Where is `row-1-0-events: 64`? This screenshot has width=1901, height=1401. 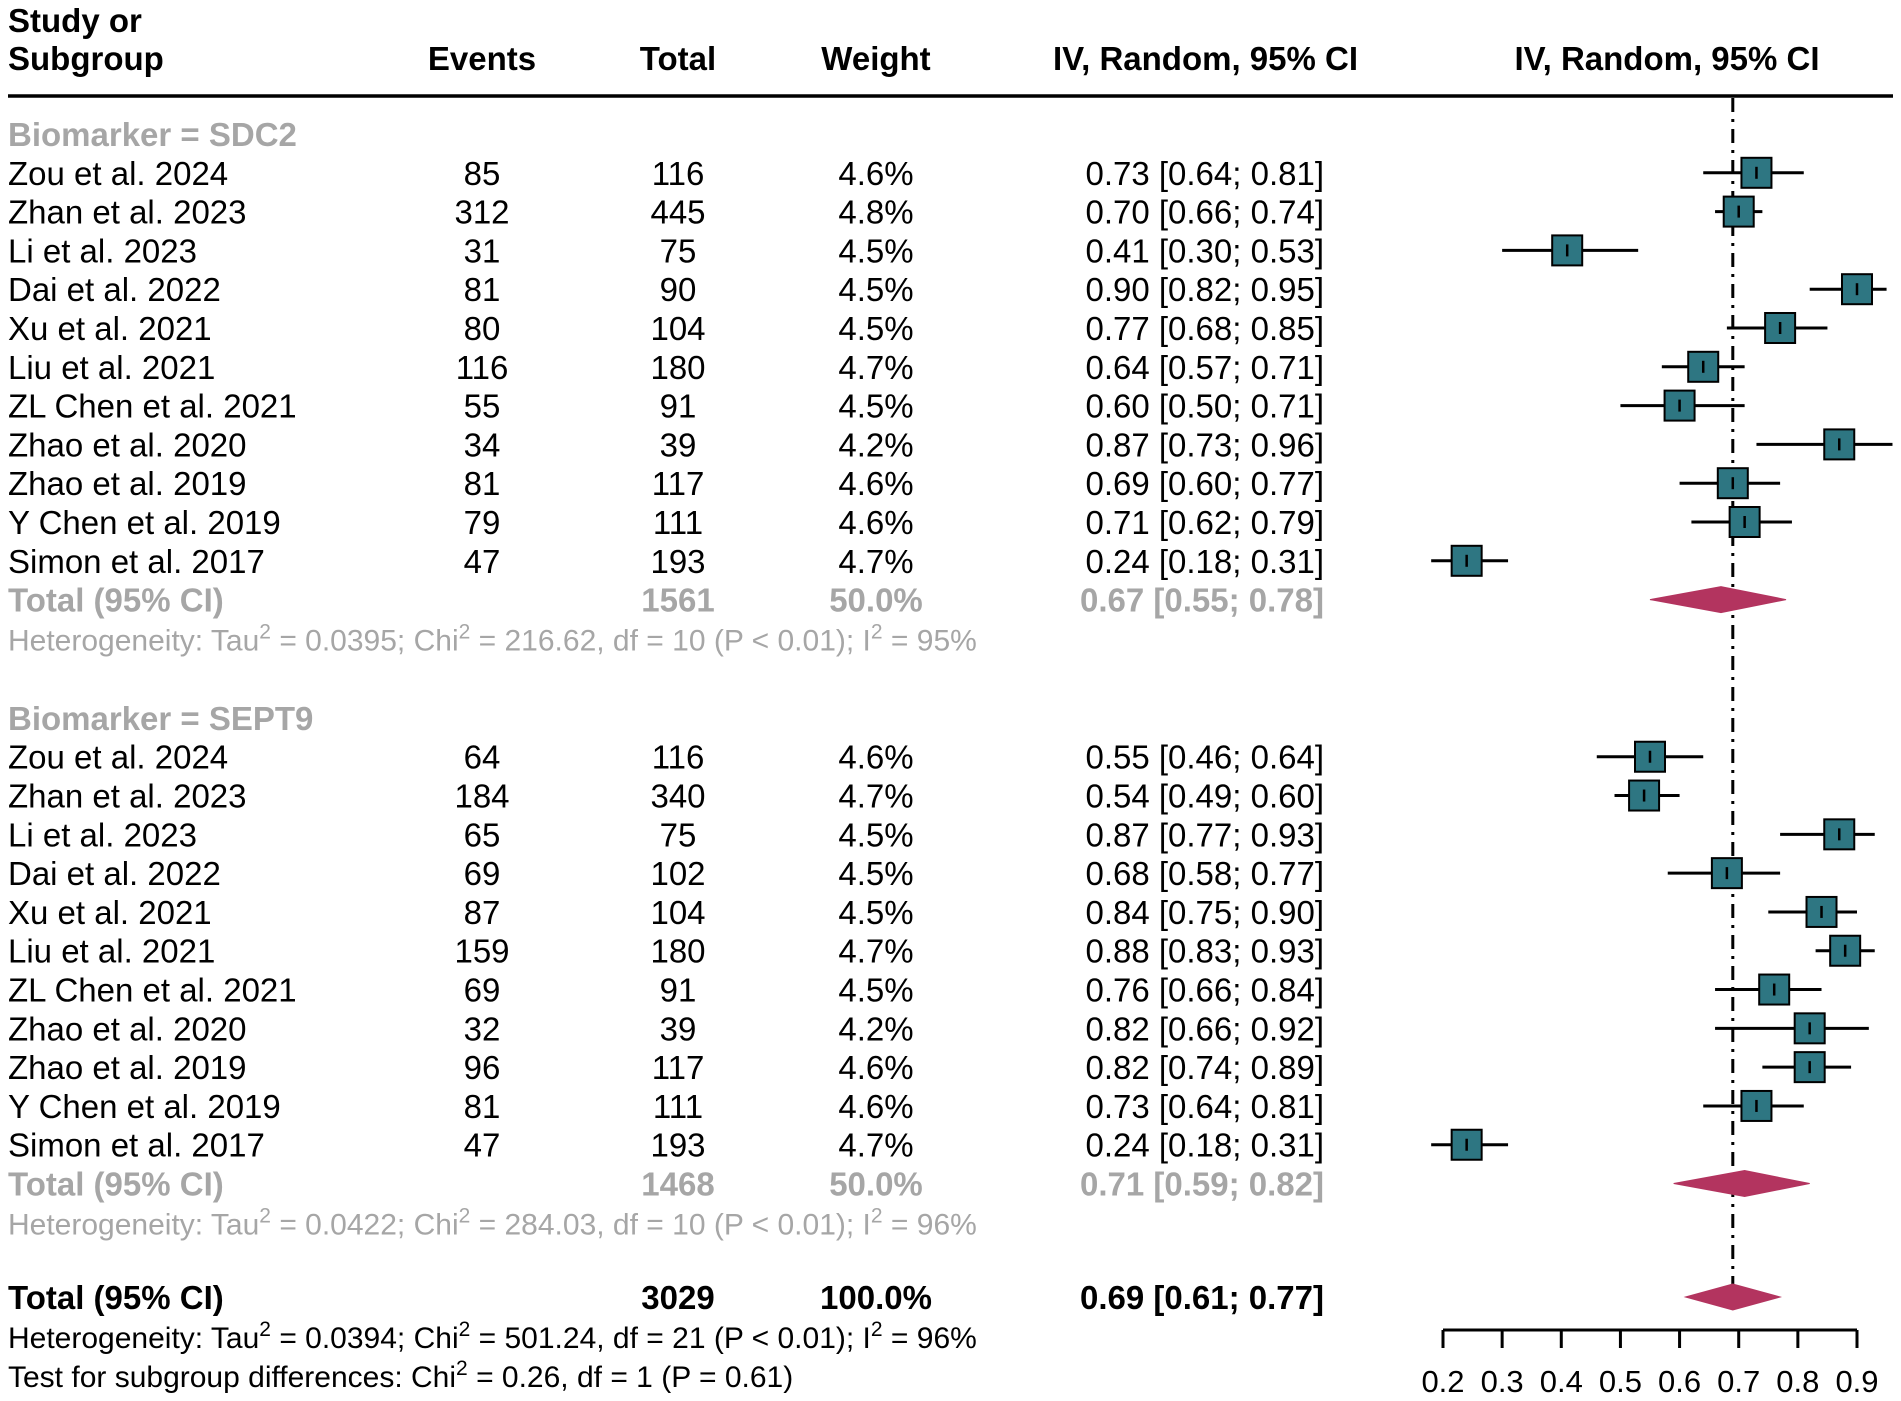
row-1-0-events: 64 is located at coordinates (482, 757).